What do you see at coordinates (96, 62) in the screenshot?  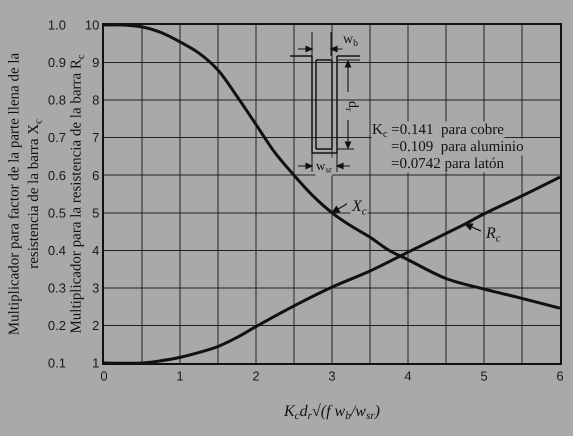 I see `y-tick-label: 9` at bounding box center [96, 62].